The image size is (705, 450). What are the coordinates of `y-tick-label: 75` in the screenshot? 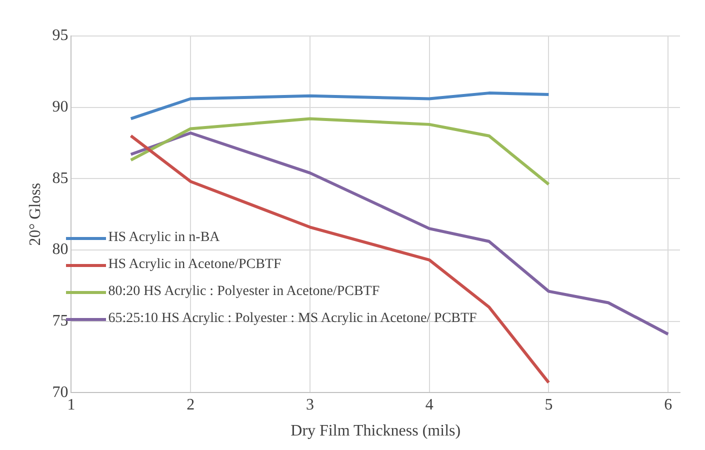 It's located at (60, 321).